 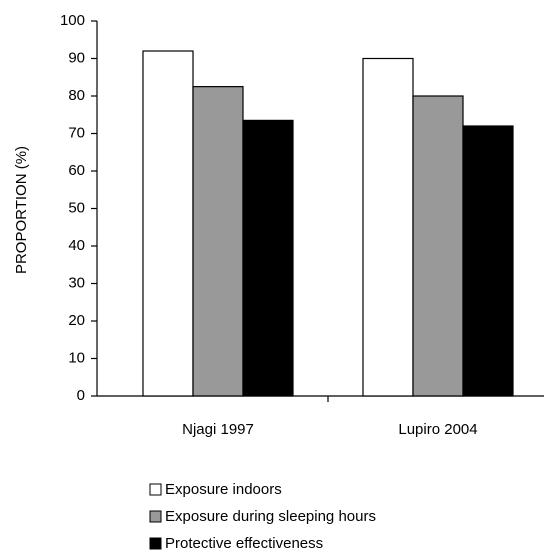 I want to click on legend-label: Protective effectiveness, so click(x=244, y=543).